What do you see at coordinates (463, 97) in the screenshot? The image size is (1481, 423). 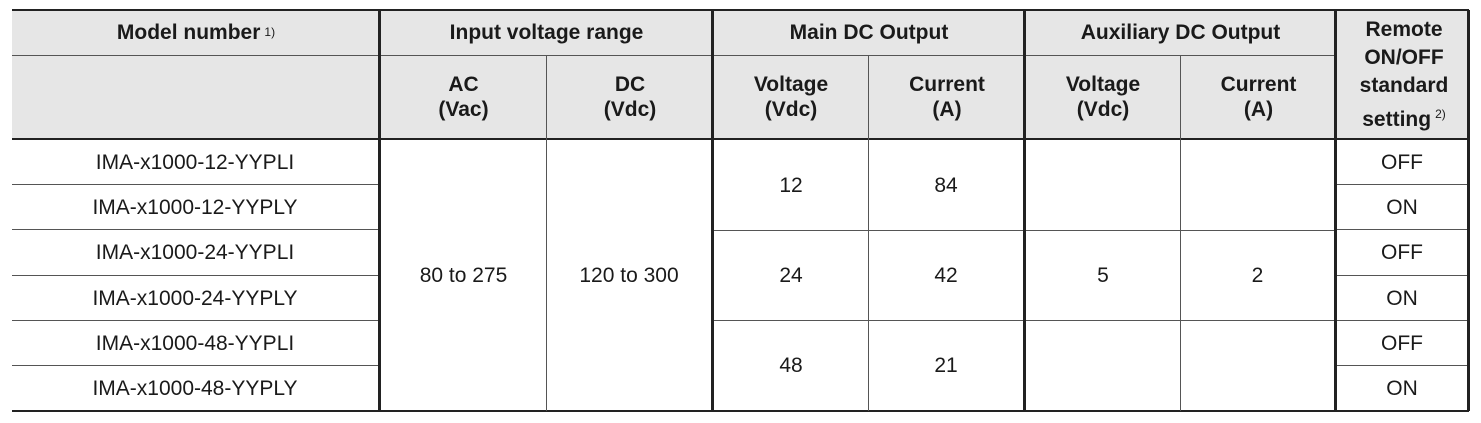 I see `subheader-cell: AC (Vac)` at bounding box center [463, 97].